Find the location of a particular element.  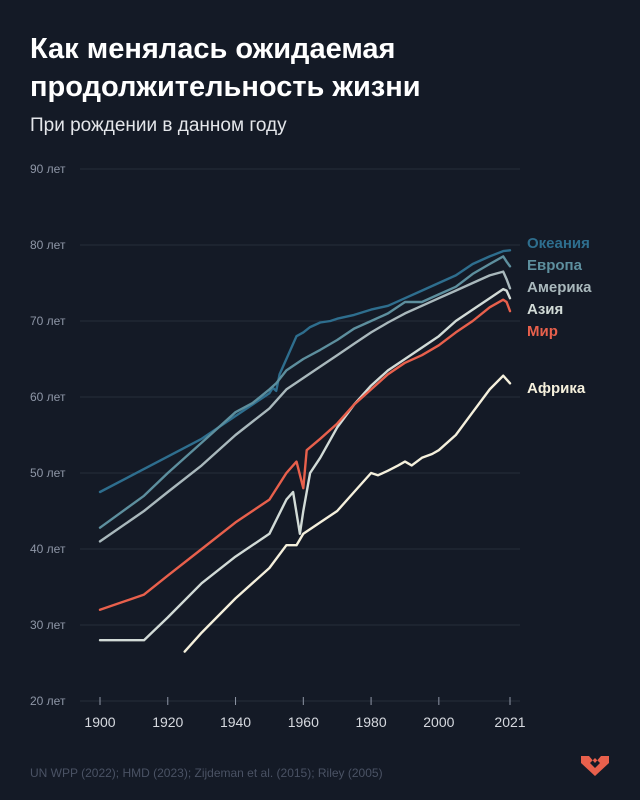

y-tick-label: 30 лет is located at coordinates (48, 625).